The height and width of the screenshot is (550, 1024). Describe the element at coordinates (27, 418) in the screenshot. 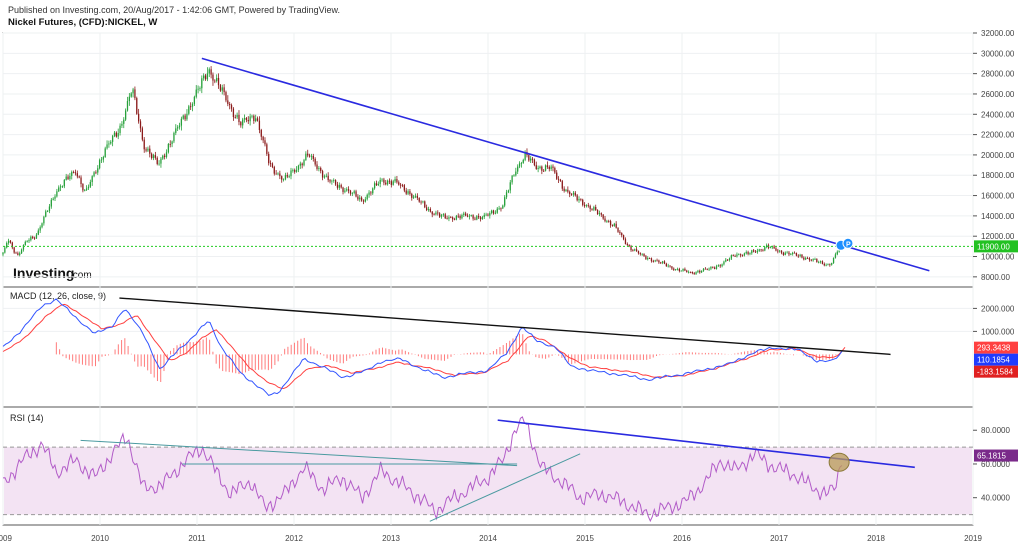

I see `rsi-pane-title: RSI (14)` at that location.